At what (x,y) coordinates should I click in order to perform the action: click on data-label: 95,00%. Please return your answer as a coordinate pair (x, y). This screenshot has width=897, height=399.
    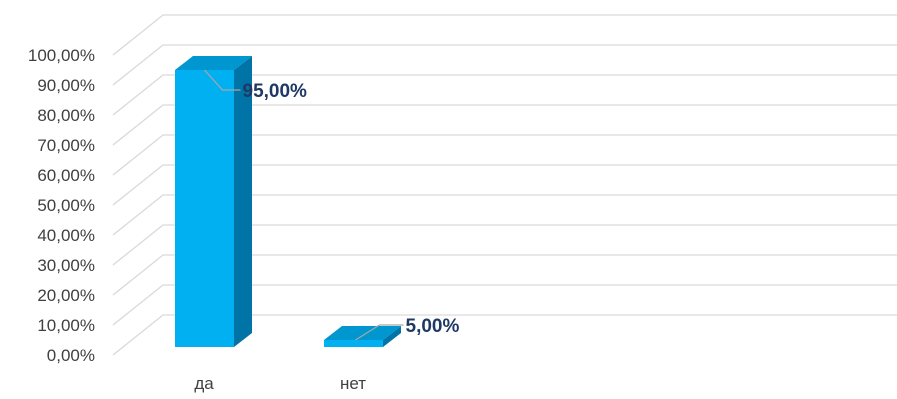
    Looking at the image, I should click on (275, 91).